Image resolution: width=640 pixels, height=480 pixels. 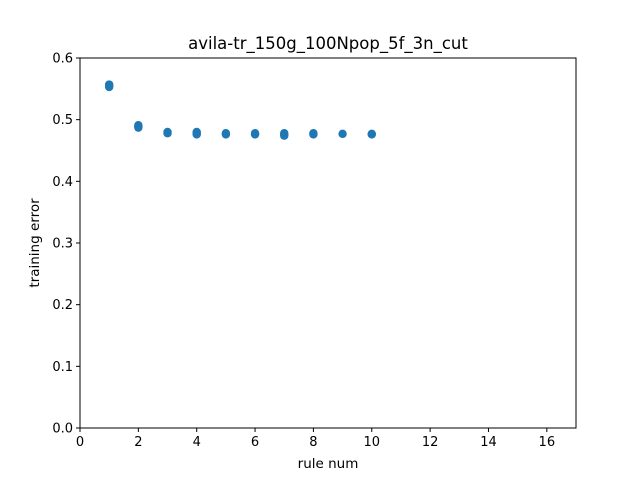 What do you see at coordinates (80, 442) in the screenshot?
I see `x-tick-label-0: 0` at bounding box center [80, 442].